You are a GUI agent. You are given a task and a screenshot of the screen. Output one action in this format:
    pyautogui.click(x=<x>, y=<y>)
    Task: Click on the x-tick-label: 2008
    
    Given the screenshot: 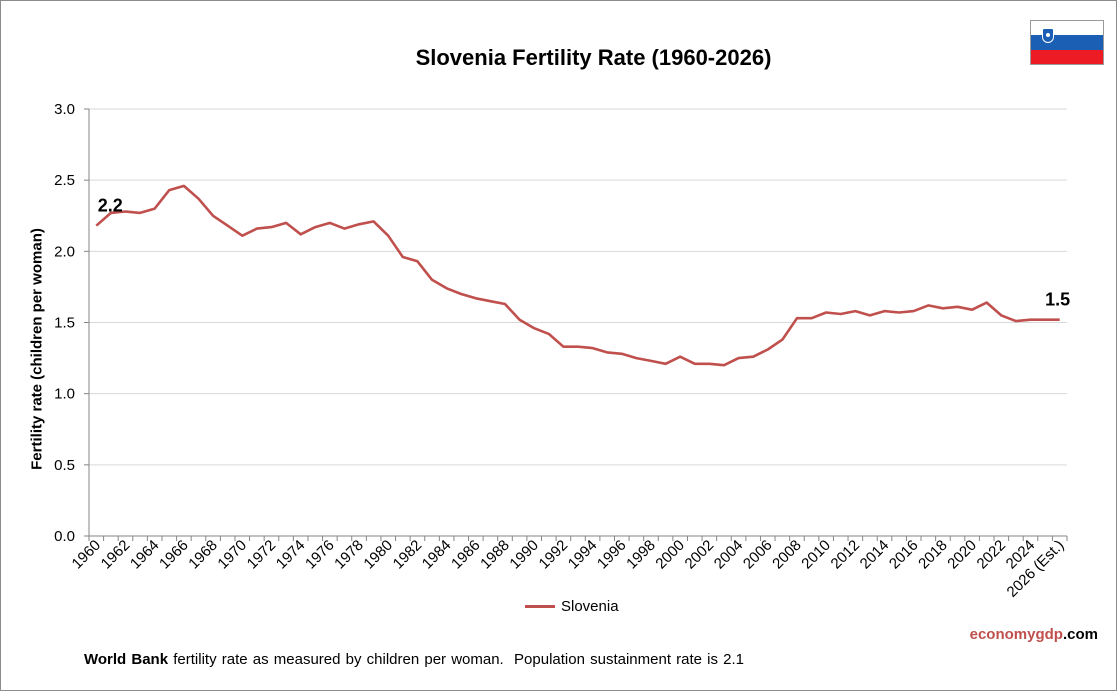 What is the action you would take?
    pyautogui.click(x=787, y=555)
    